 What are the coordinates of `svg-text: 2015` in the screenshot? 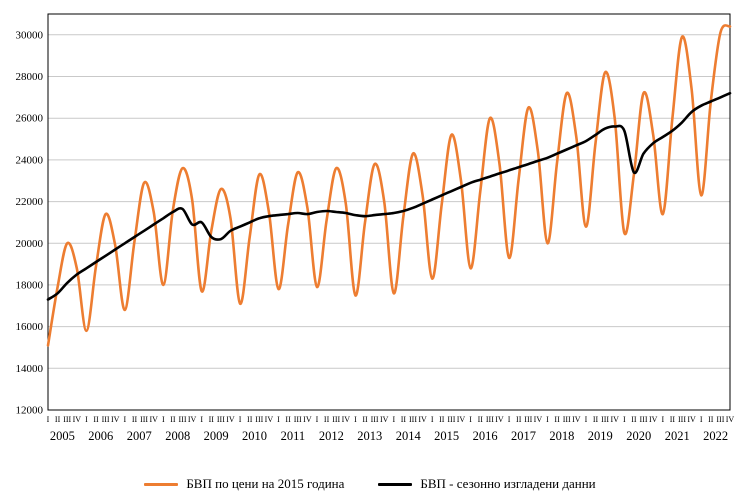 It's located at (446, 436).